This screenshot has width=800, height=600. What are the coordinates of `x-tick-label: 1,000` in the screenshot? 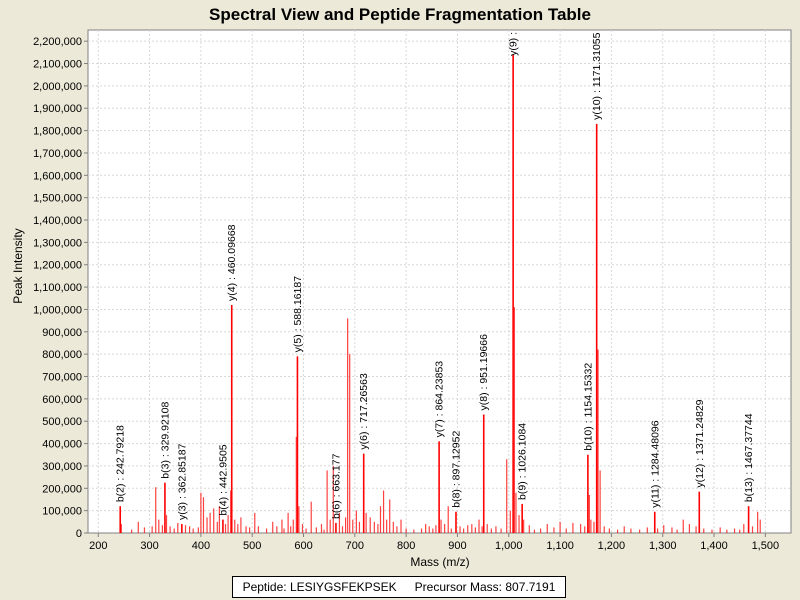 It's located at (509, 546).